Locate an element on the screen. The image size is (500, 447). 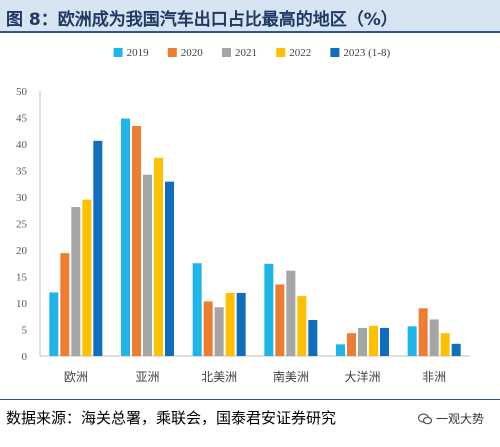
footer-divider is located at coordinates (250, 399).